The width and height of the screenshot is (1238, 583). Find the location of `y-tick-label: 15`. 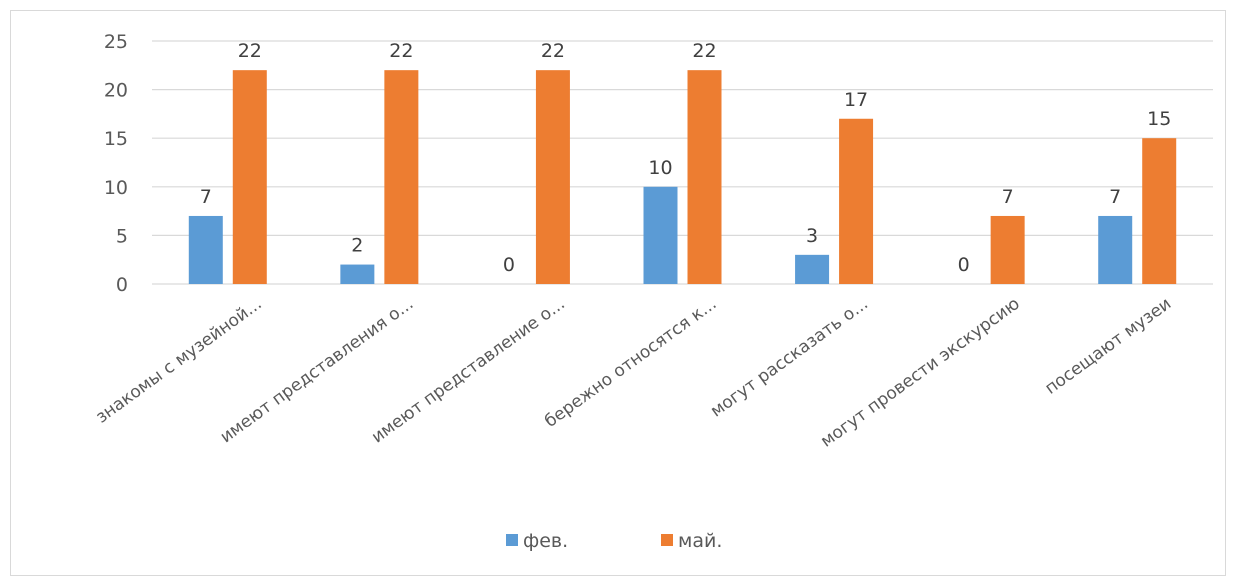

y-tick-label: 15 is located at coordinates (116, 139).